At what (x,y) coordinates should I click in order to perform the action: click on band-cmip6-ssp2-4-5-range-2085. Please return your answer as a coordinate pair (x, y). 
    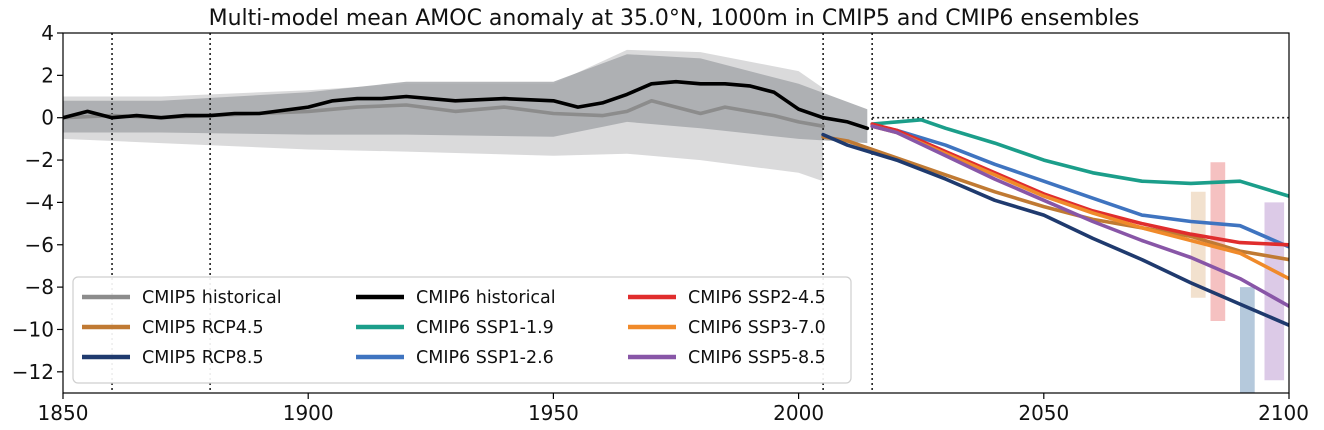
    Looking at the image, I should click on (1218, 241).